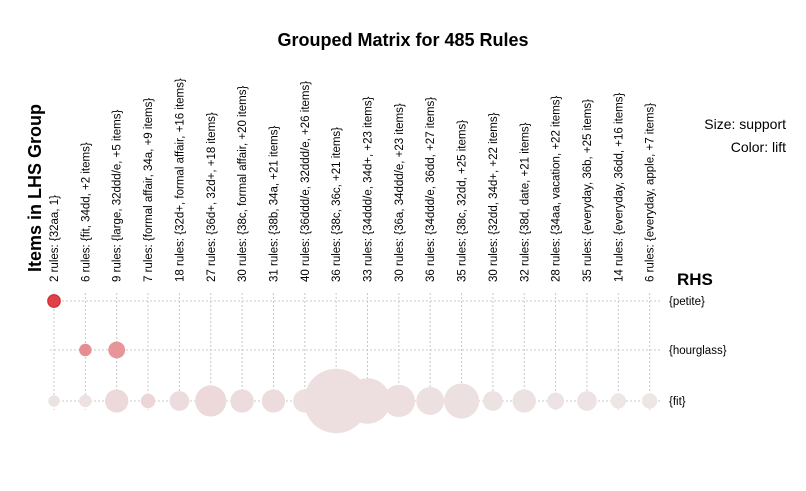 This screenshot has height=491, width=806. What do you see at coordinates (337, 204) in the screenshot?
I see `lhs-group-label: 36 rules: {38c, 36c, +21 items}` at bounding box center [337, 204].